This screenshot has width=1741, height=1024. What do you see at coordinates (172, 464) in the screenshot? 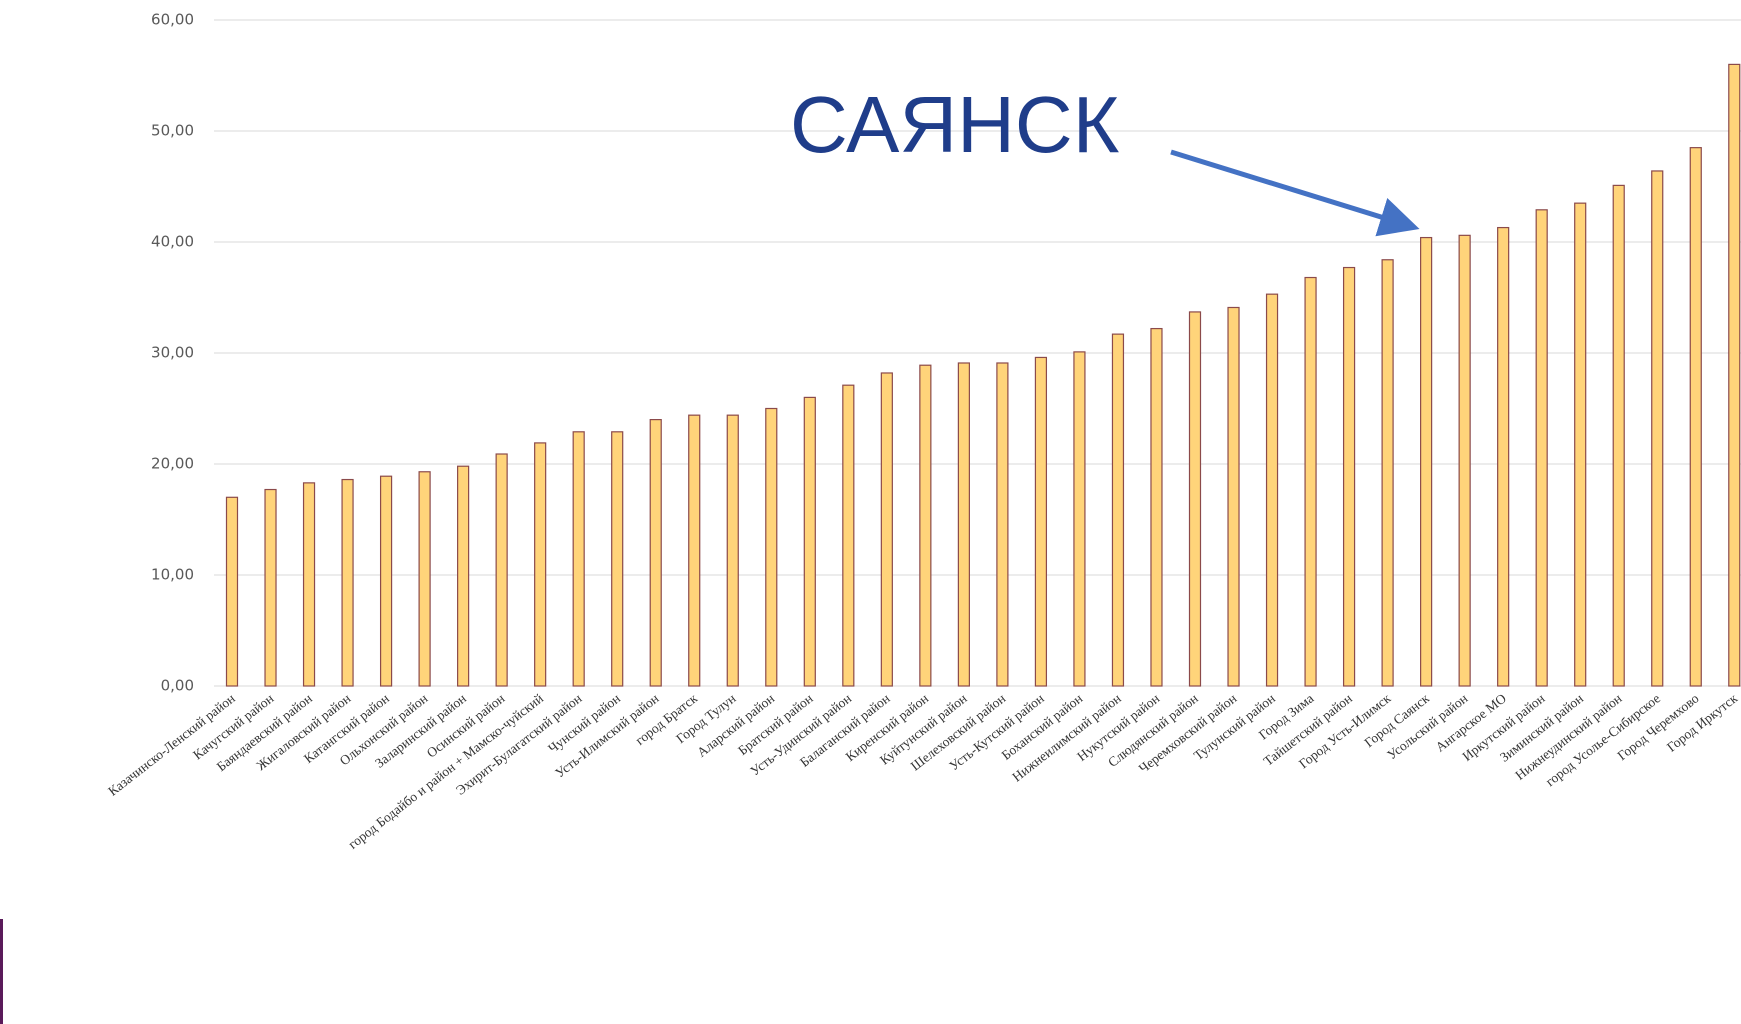
I see `y-tick-label: 20,00` at bounding box center [172, 464].